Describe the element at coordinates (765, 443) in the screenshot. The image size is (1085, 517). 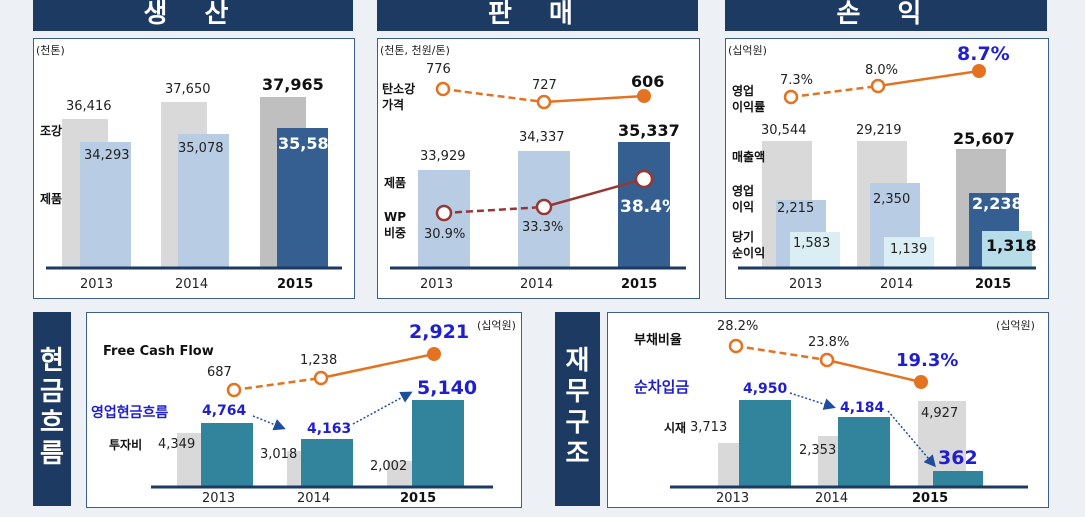
I see `fin-netdebt-bar-2013` at that location.